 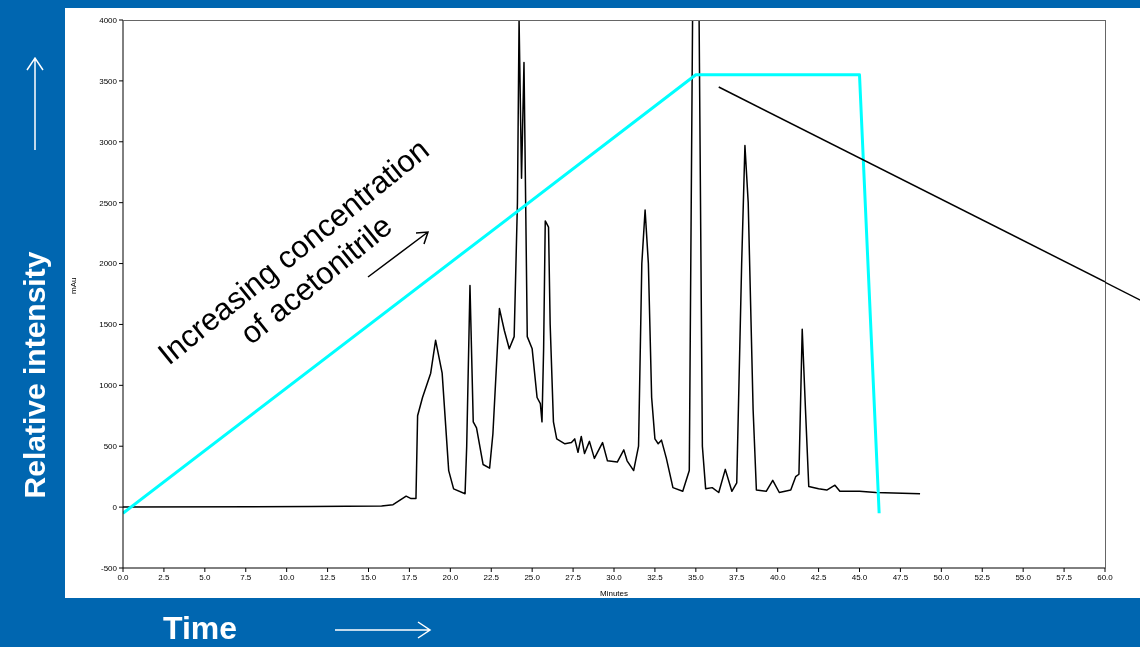 I want to click on text: Time, so click(x=200, y=628).